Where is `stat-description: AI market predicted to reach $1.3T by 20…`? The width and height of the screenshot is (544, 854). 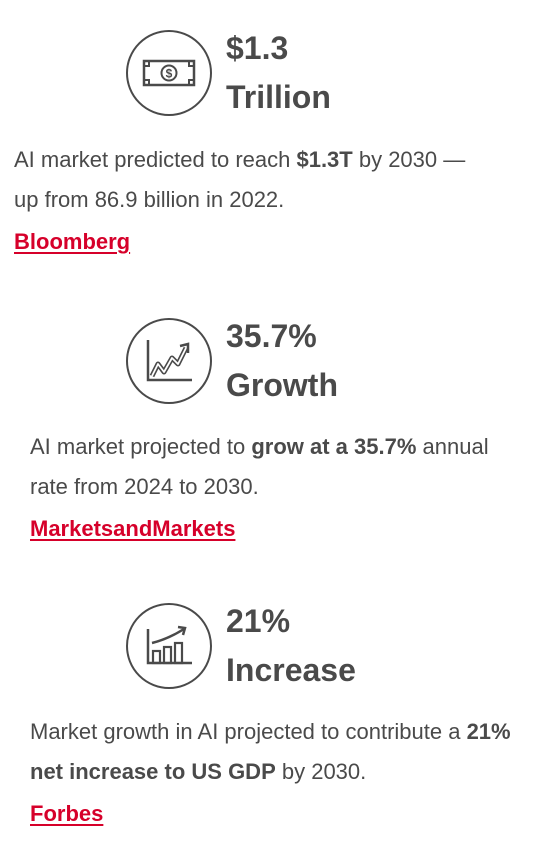
stat-description: AI market predicted to reach $1.3T by 20… is located at coordinates (249, 180).